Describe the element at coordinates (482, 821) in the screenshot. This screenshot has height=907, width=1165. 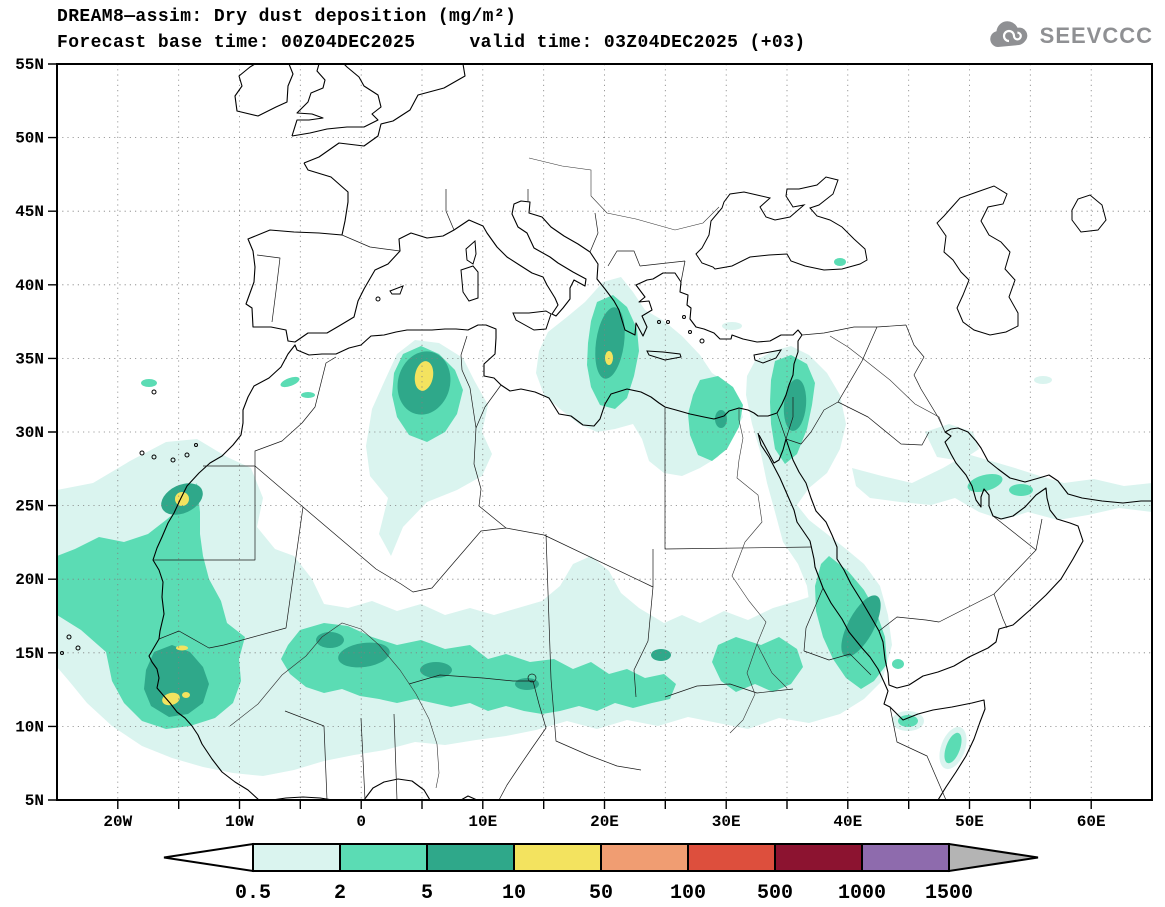
I see `lon-tick-label: 10E` at that location.